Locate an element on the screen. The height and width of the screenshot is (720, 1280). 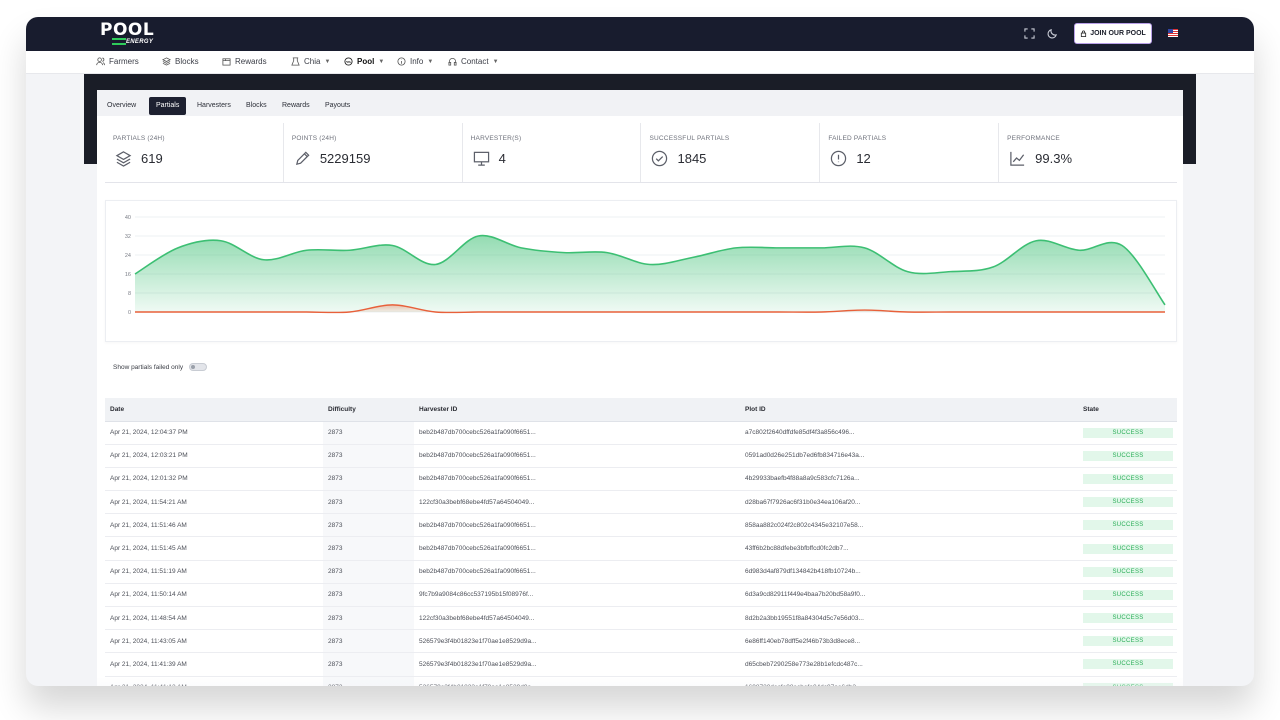
rewards-icon is located at coordinates (226, 62).